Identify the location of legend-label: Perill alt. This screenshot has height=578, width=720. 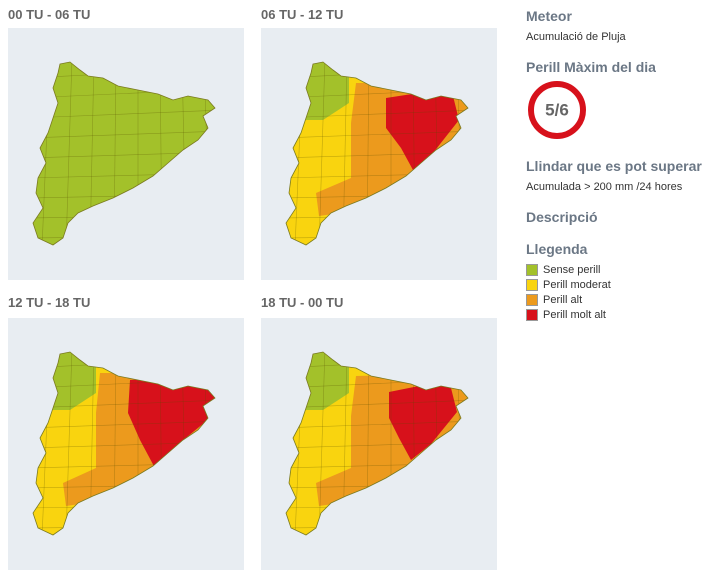
(563, 299).